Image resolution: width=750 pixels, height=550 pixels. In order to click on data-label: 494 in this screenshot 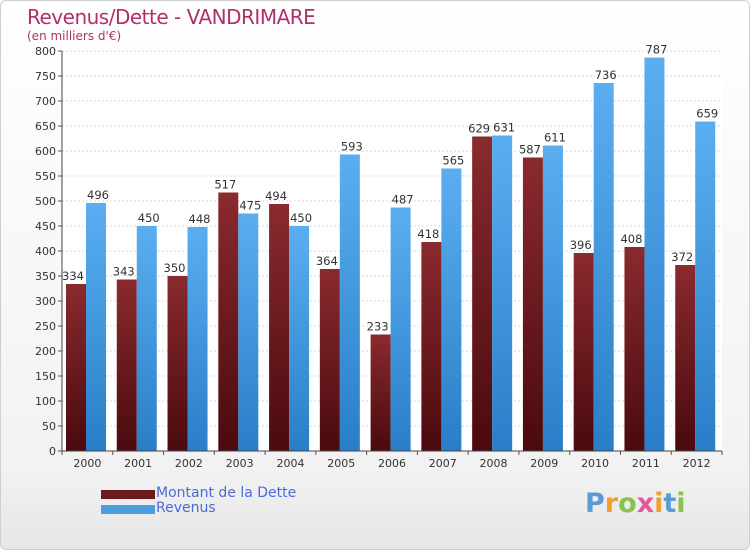, I will do `click(276, 196)`.